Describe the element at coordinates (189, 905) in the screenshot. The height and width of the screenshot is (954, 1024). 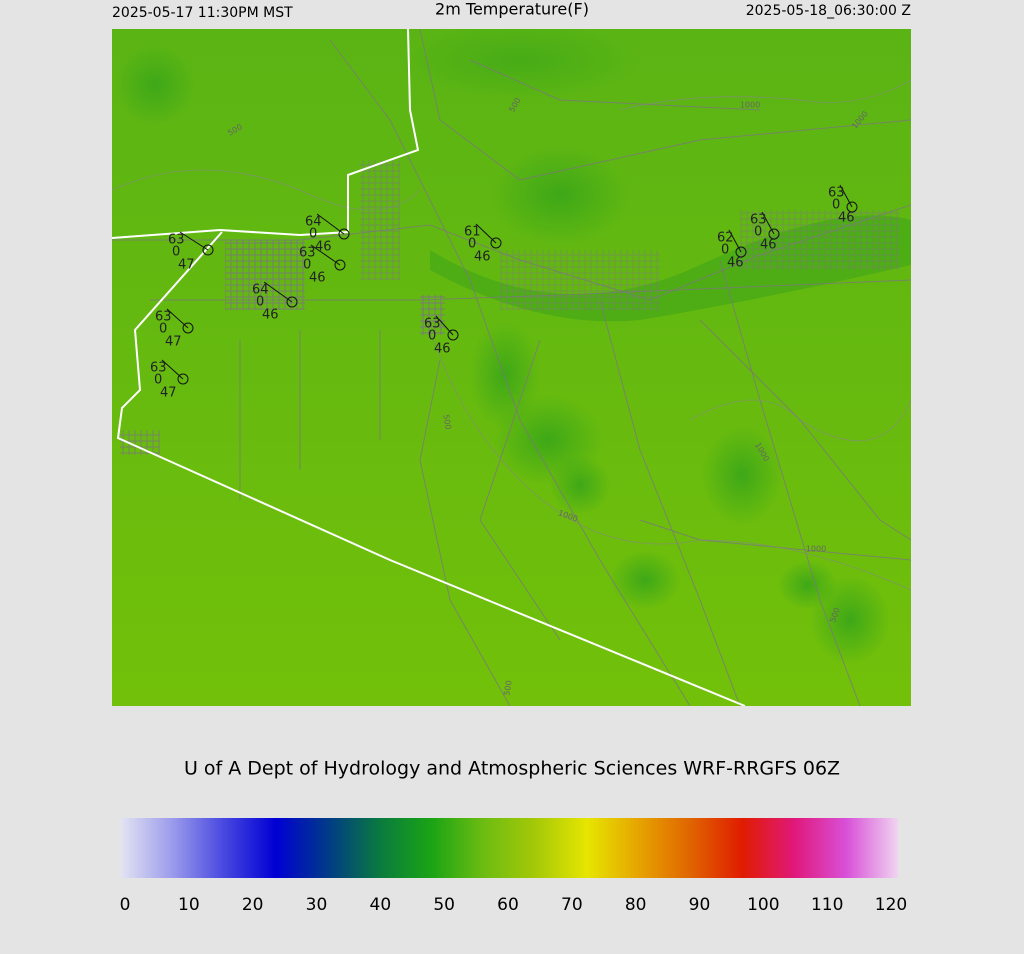
I see `colorbar-tick-label: 10` at that location.